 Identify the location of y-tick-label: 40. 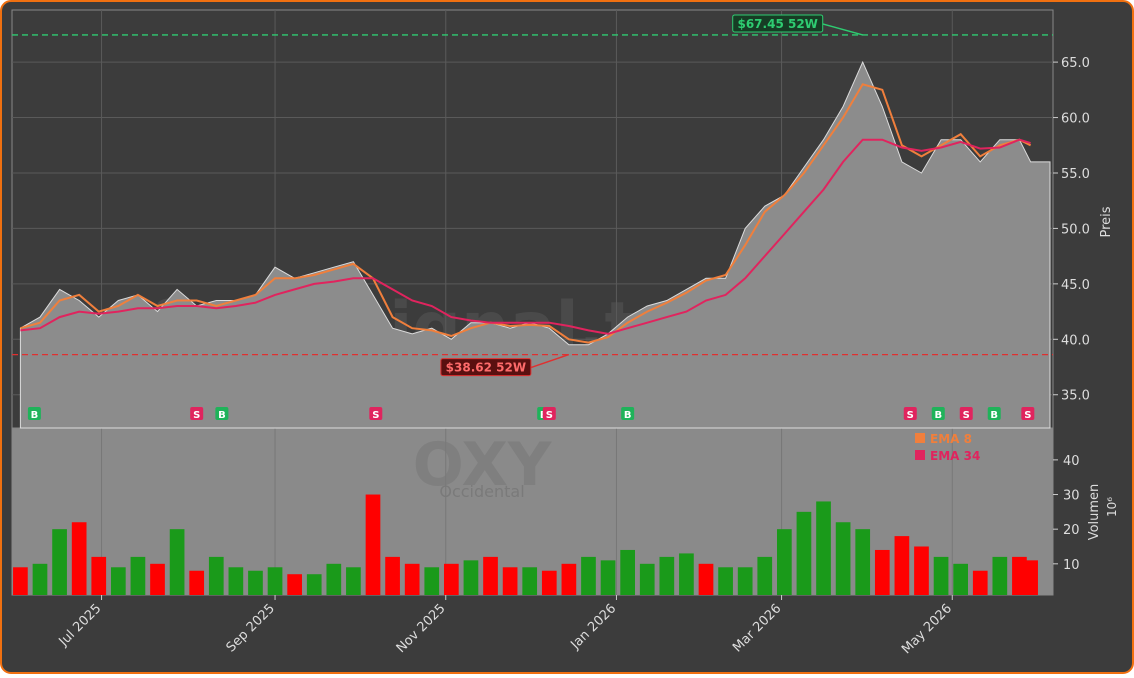
(1071, 461).